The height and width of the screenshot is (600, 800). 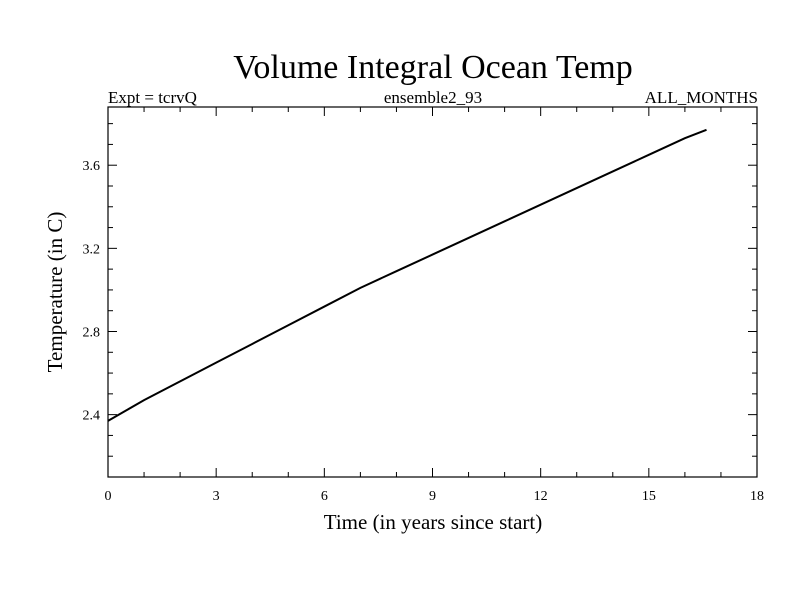 What do you see at coordinates (108, 496) in the screenshot?
I see `x-tick-label: 0` at bounding box center [108, 496].